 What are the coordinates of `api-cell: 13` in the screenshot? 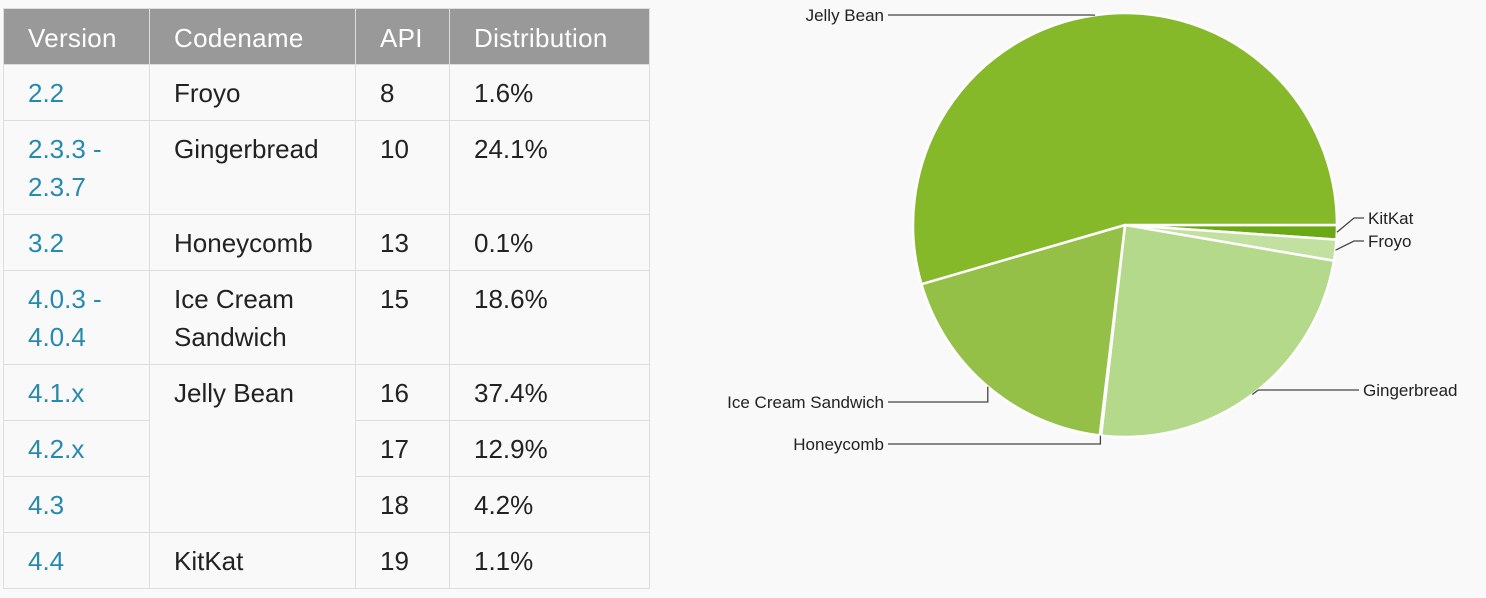 It's located at (402, 242).